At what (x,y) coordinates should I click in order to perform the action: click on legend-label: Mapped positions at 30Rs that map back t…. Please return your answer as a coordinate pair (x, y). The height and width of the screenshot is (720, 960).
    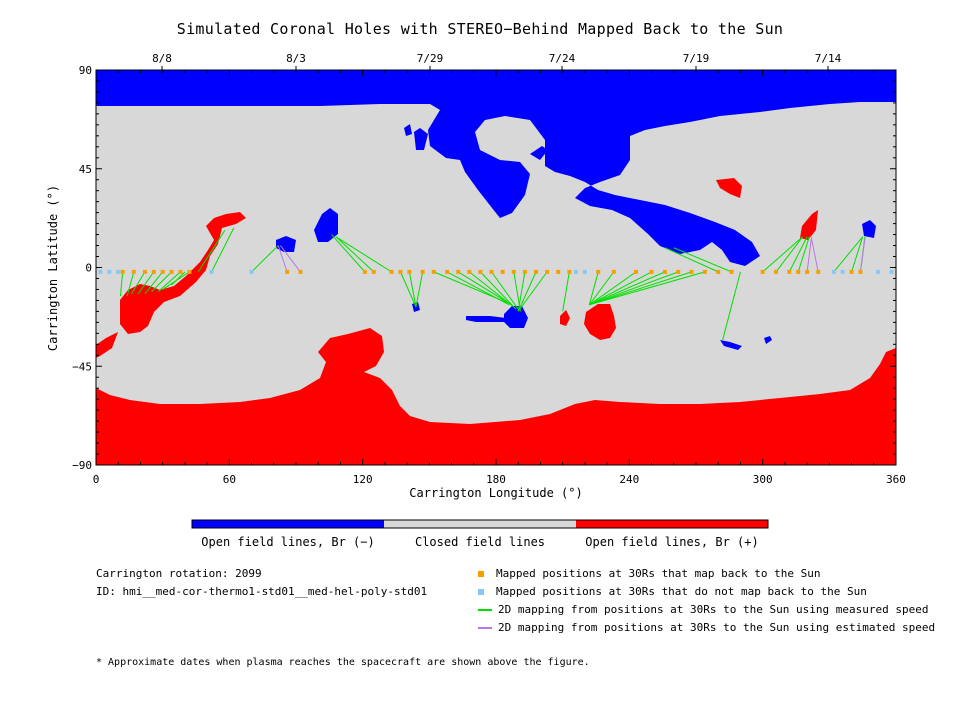
    Looking at the image, I should click on (658, 573).